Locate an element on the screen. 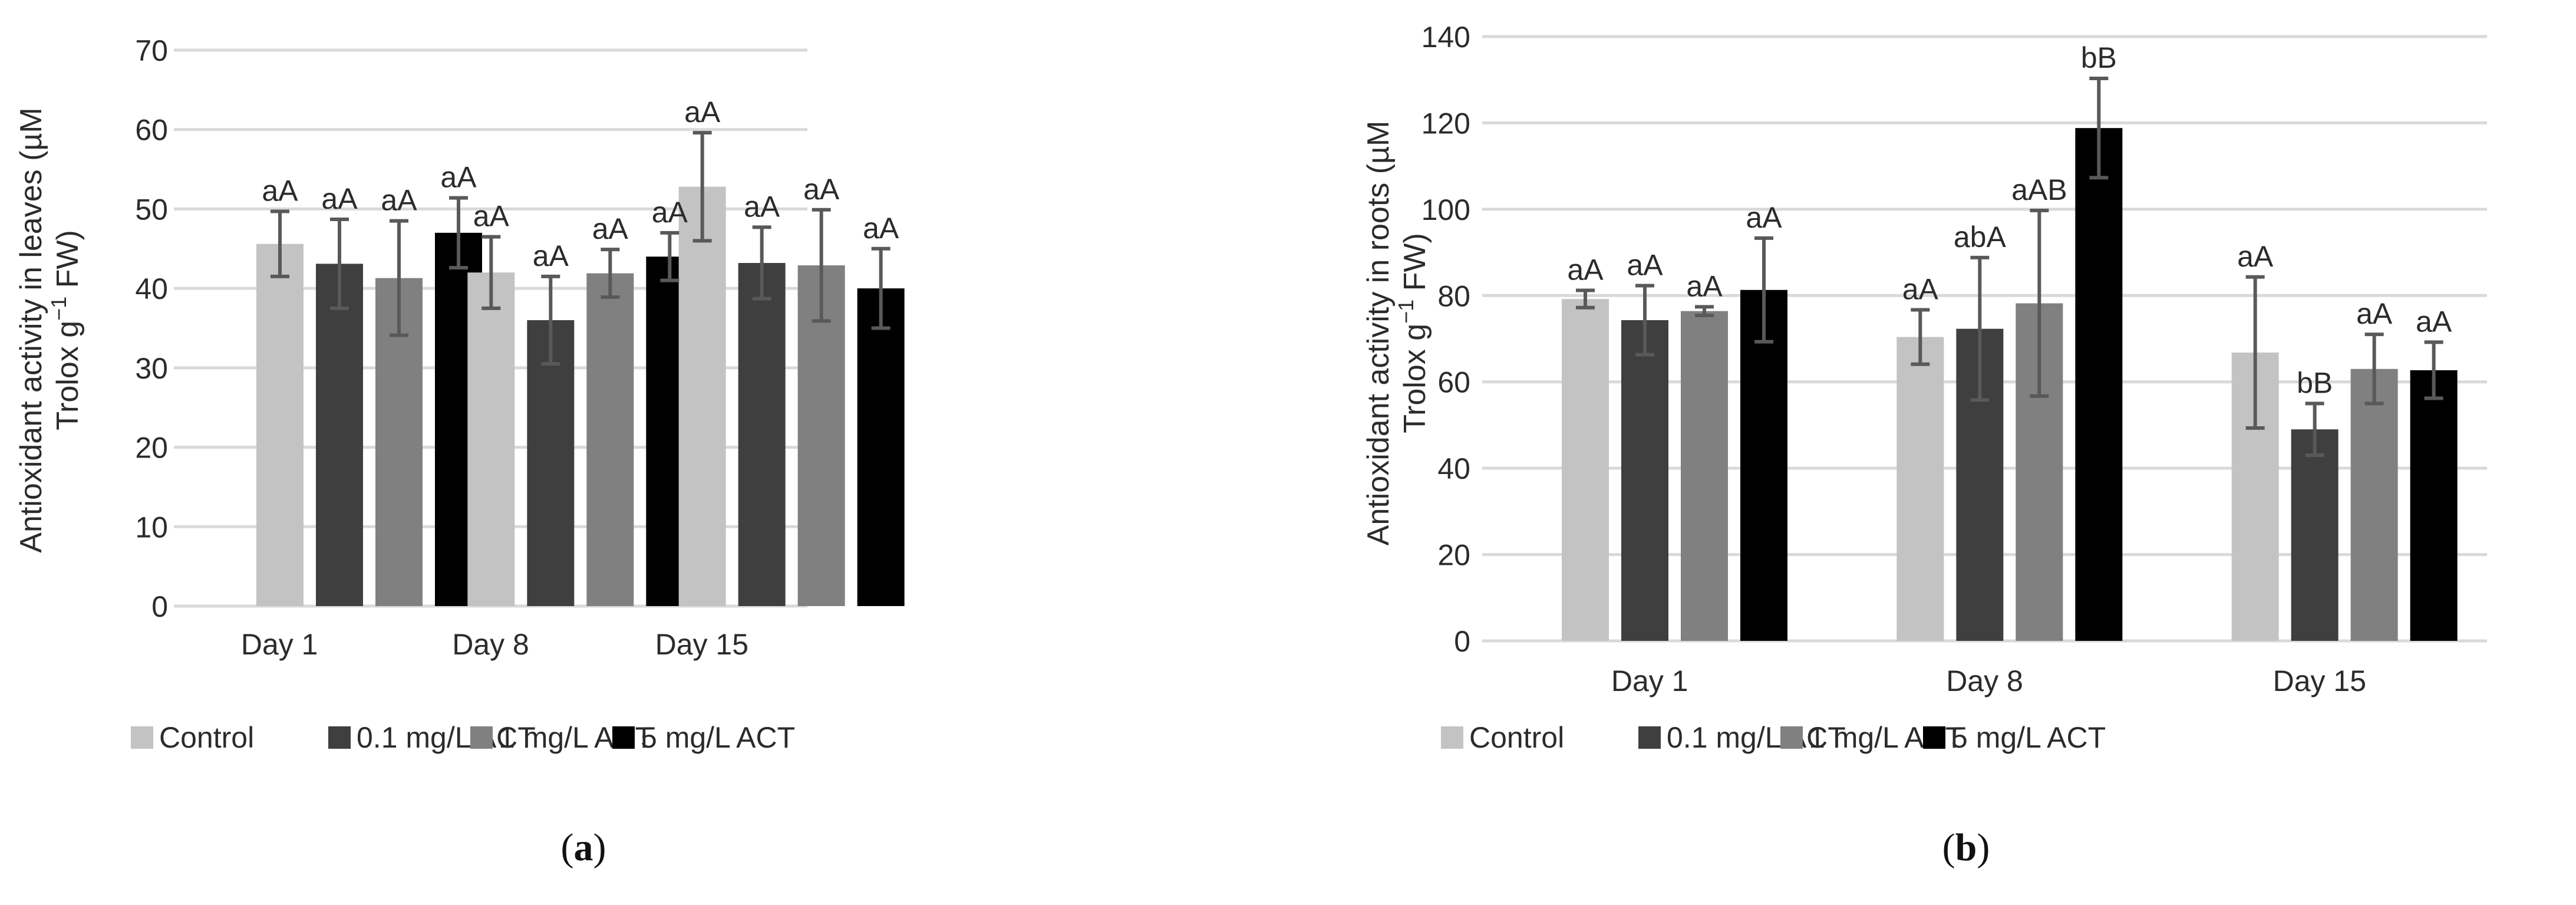 The image size is (2576, 905). y-tick-label: 70 is located at coordinates (152, 50).